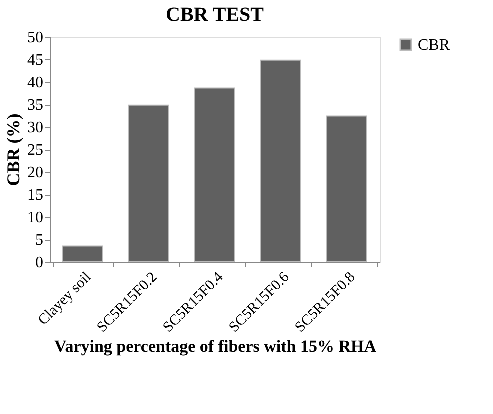 The width and height of the screenshot is (493, 414). I want to click on y-tick-label: 10, so click(36, 218).